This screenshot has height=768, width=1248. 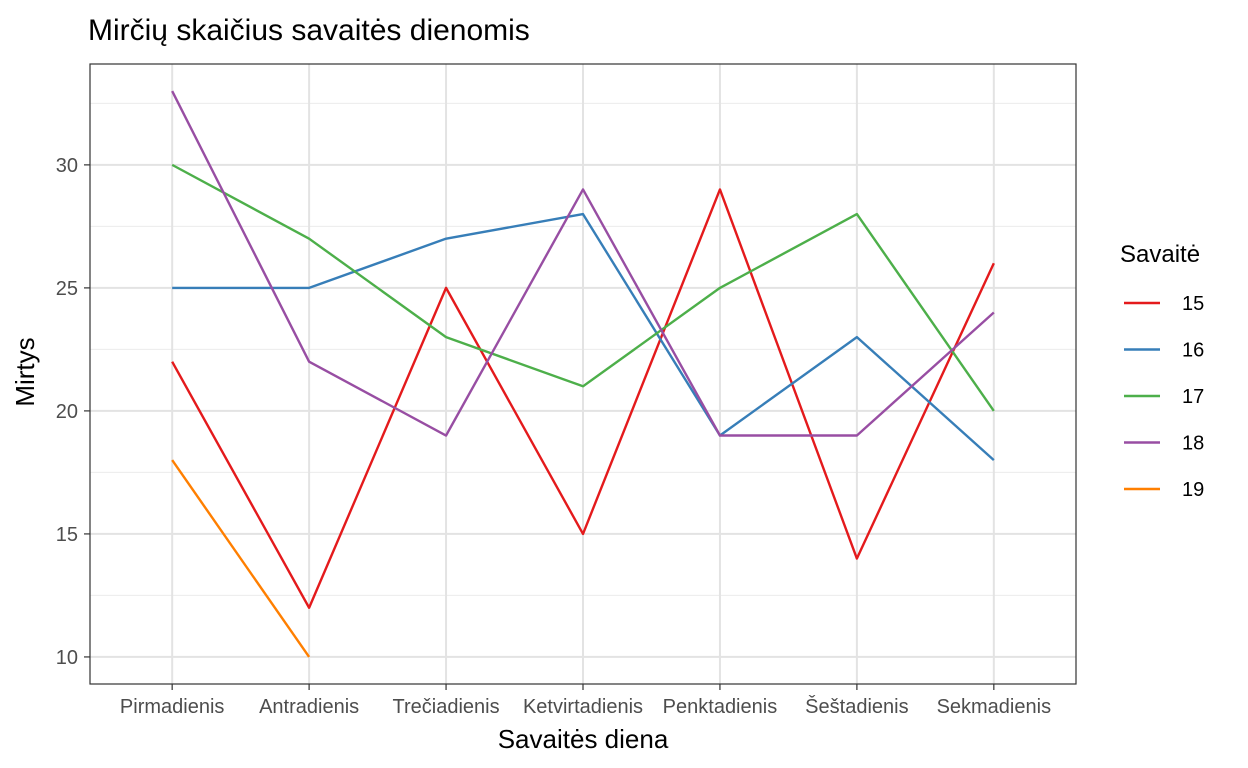 I want to click on legend-label-15: 15, so click(x=1193, y=304).